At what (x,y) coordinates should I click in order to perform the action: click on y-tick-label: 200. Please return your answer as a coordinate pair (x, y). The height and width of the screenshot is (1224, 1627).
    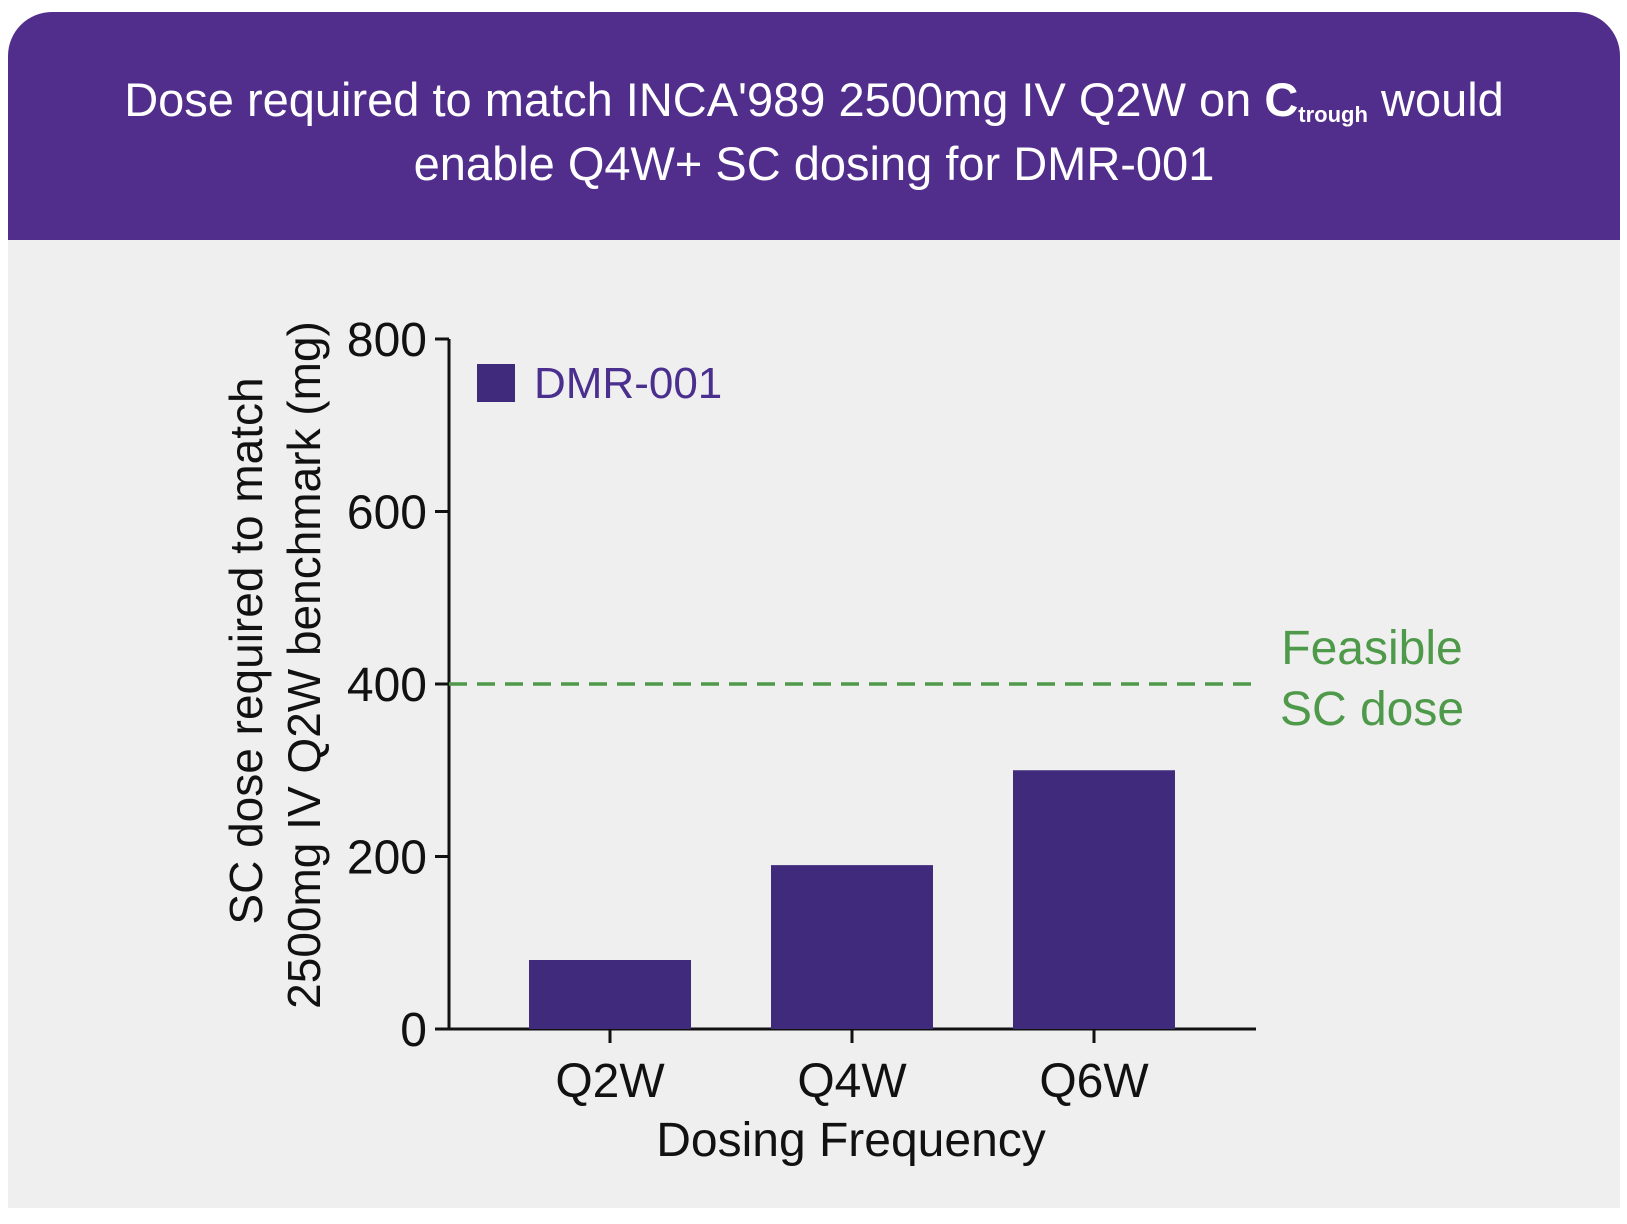
    Looking at the image, I should click on (387, 858).